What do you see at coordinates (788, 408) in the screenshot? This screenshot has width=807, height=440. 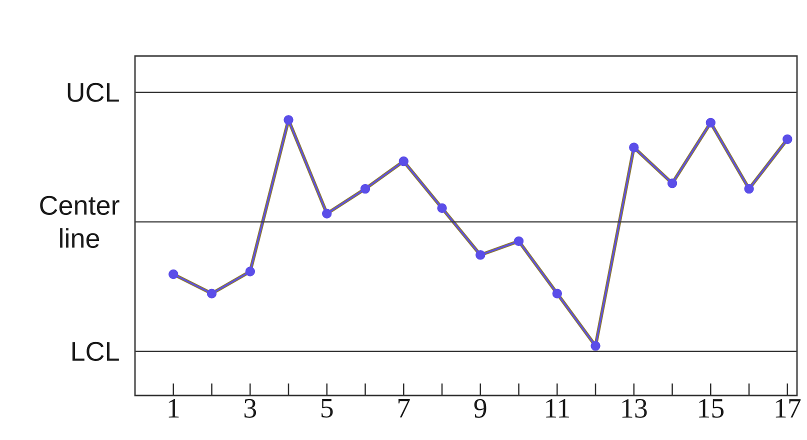 I see `x-tick-label: 17` at bounding box center [788, 408].